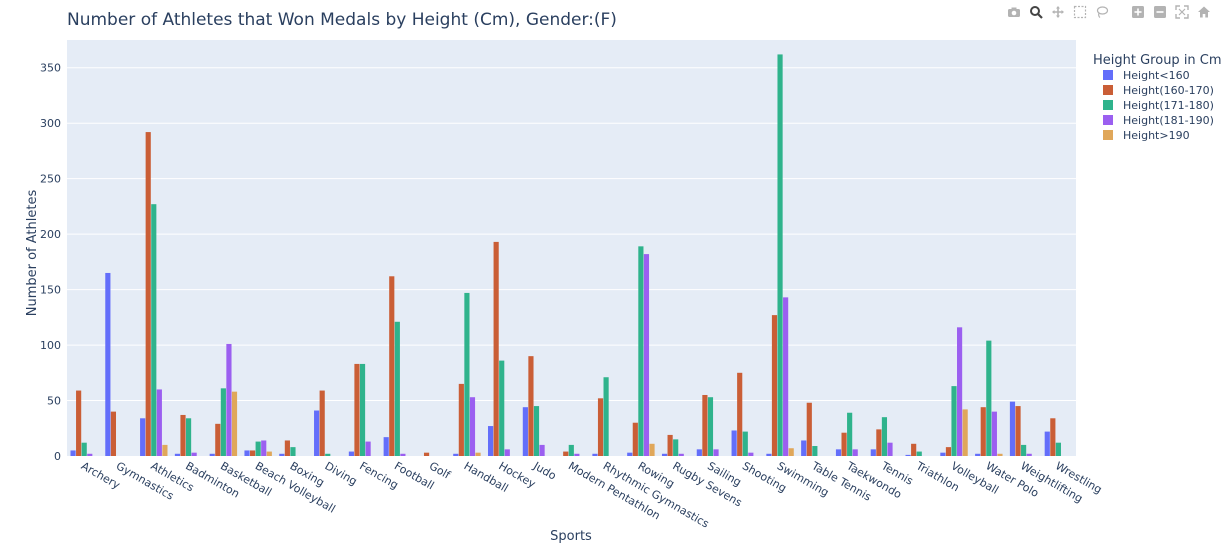  I want to click on lasso-icon, so click(1102, 12).